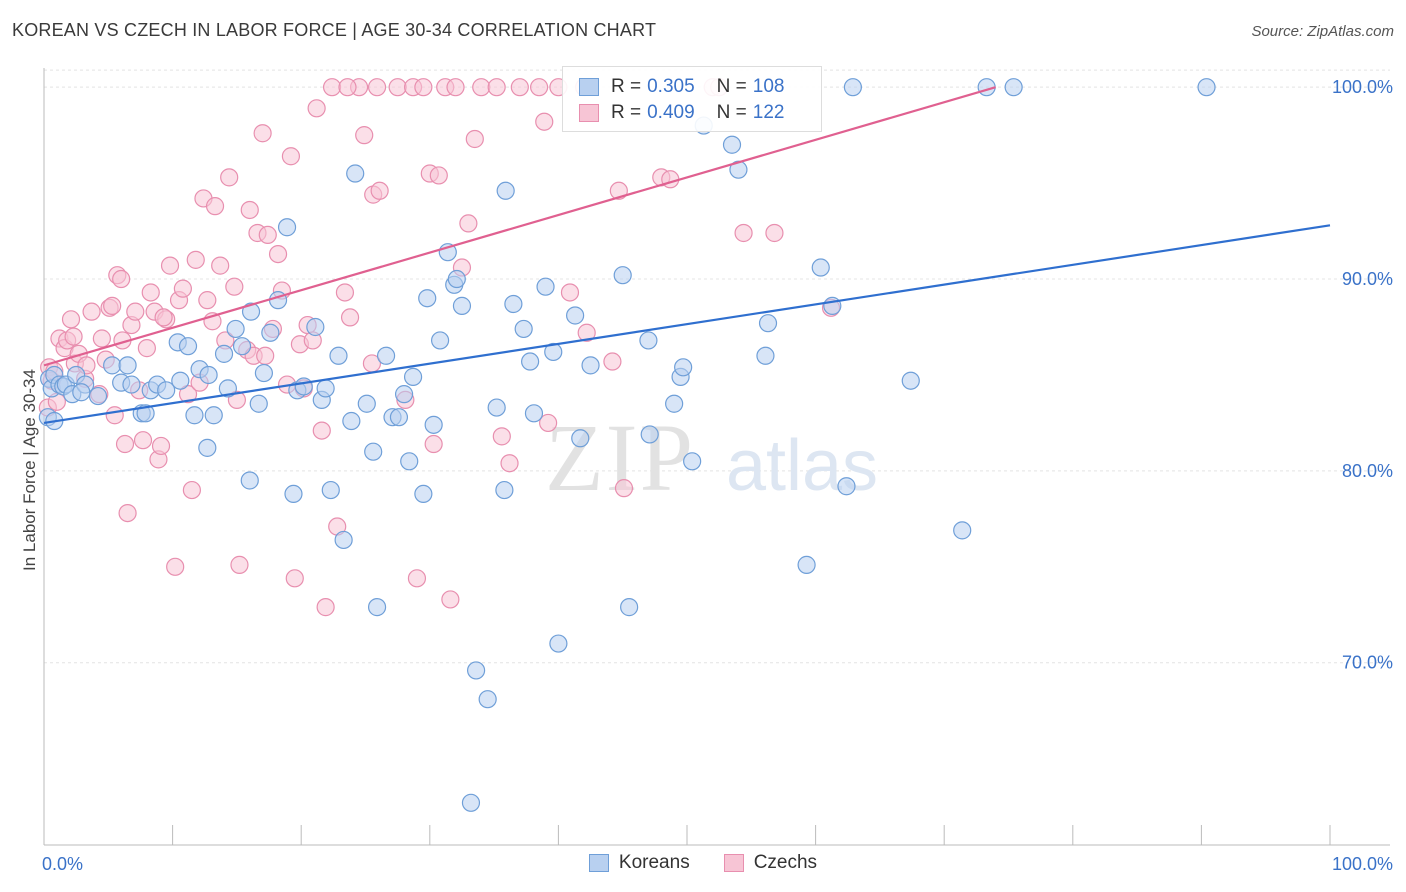  I want to click on stats-legend: R = 0.305 N = 108 R = 0.409 N = 122, so click(692, 99).